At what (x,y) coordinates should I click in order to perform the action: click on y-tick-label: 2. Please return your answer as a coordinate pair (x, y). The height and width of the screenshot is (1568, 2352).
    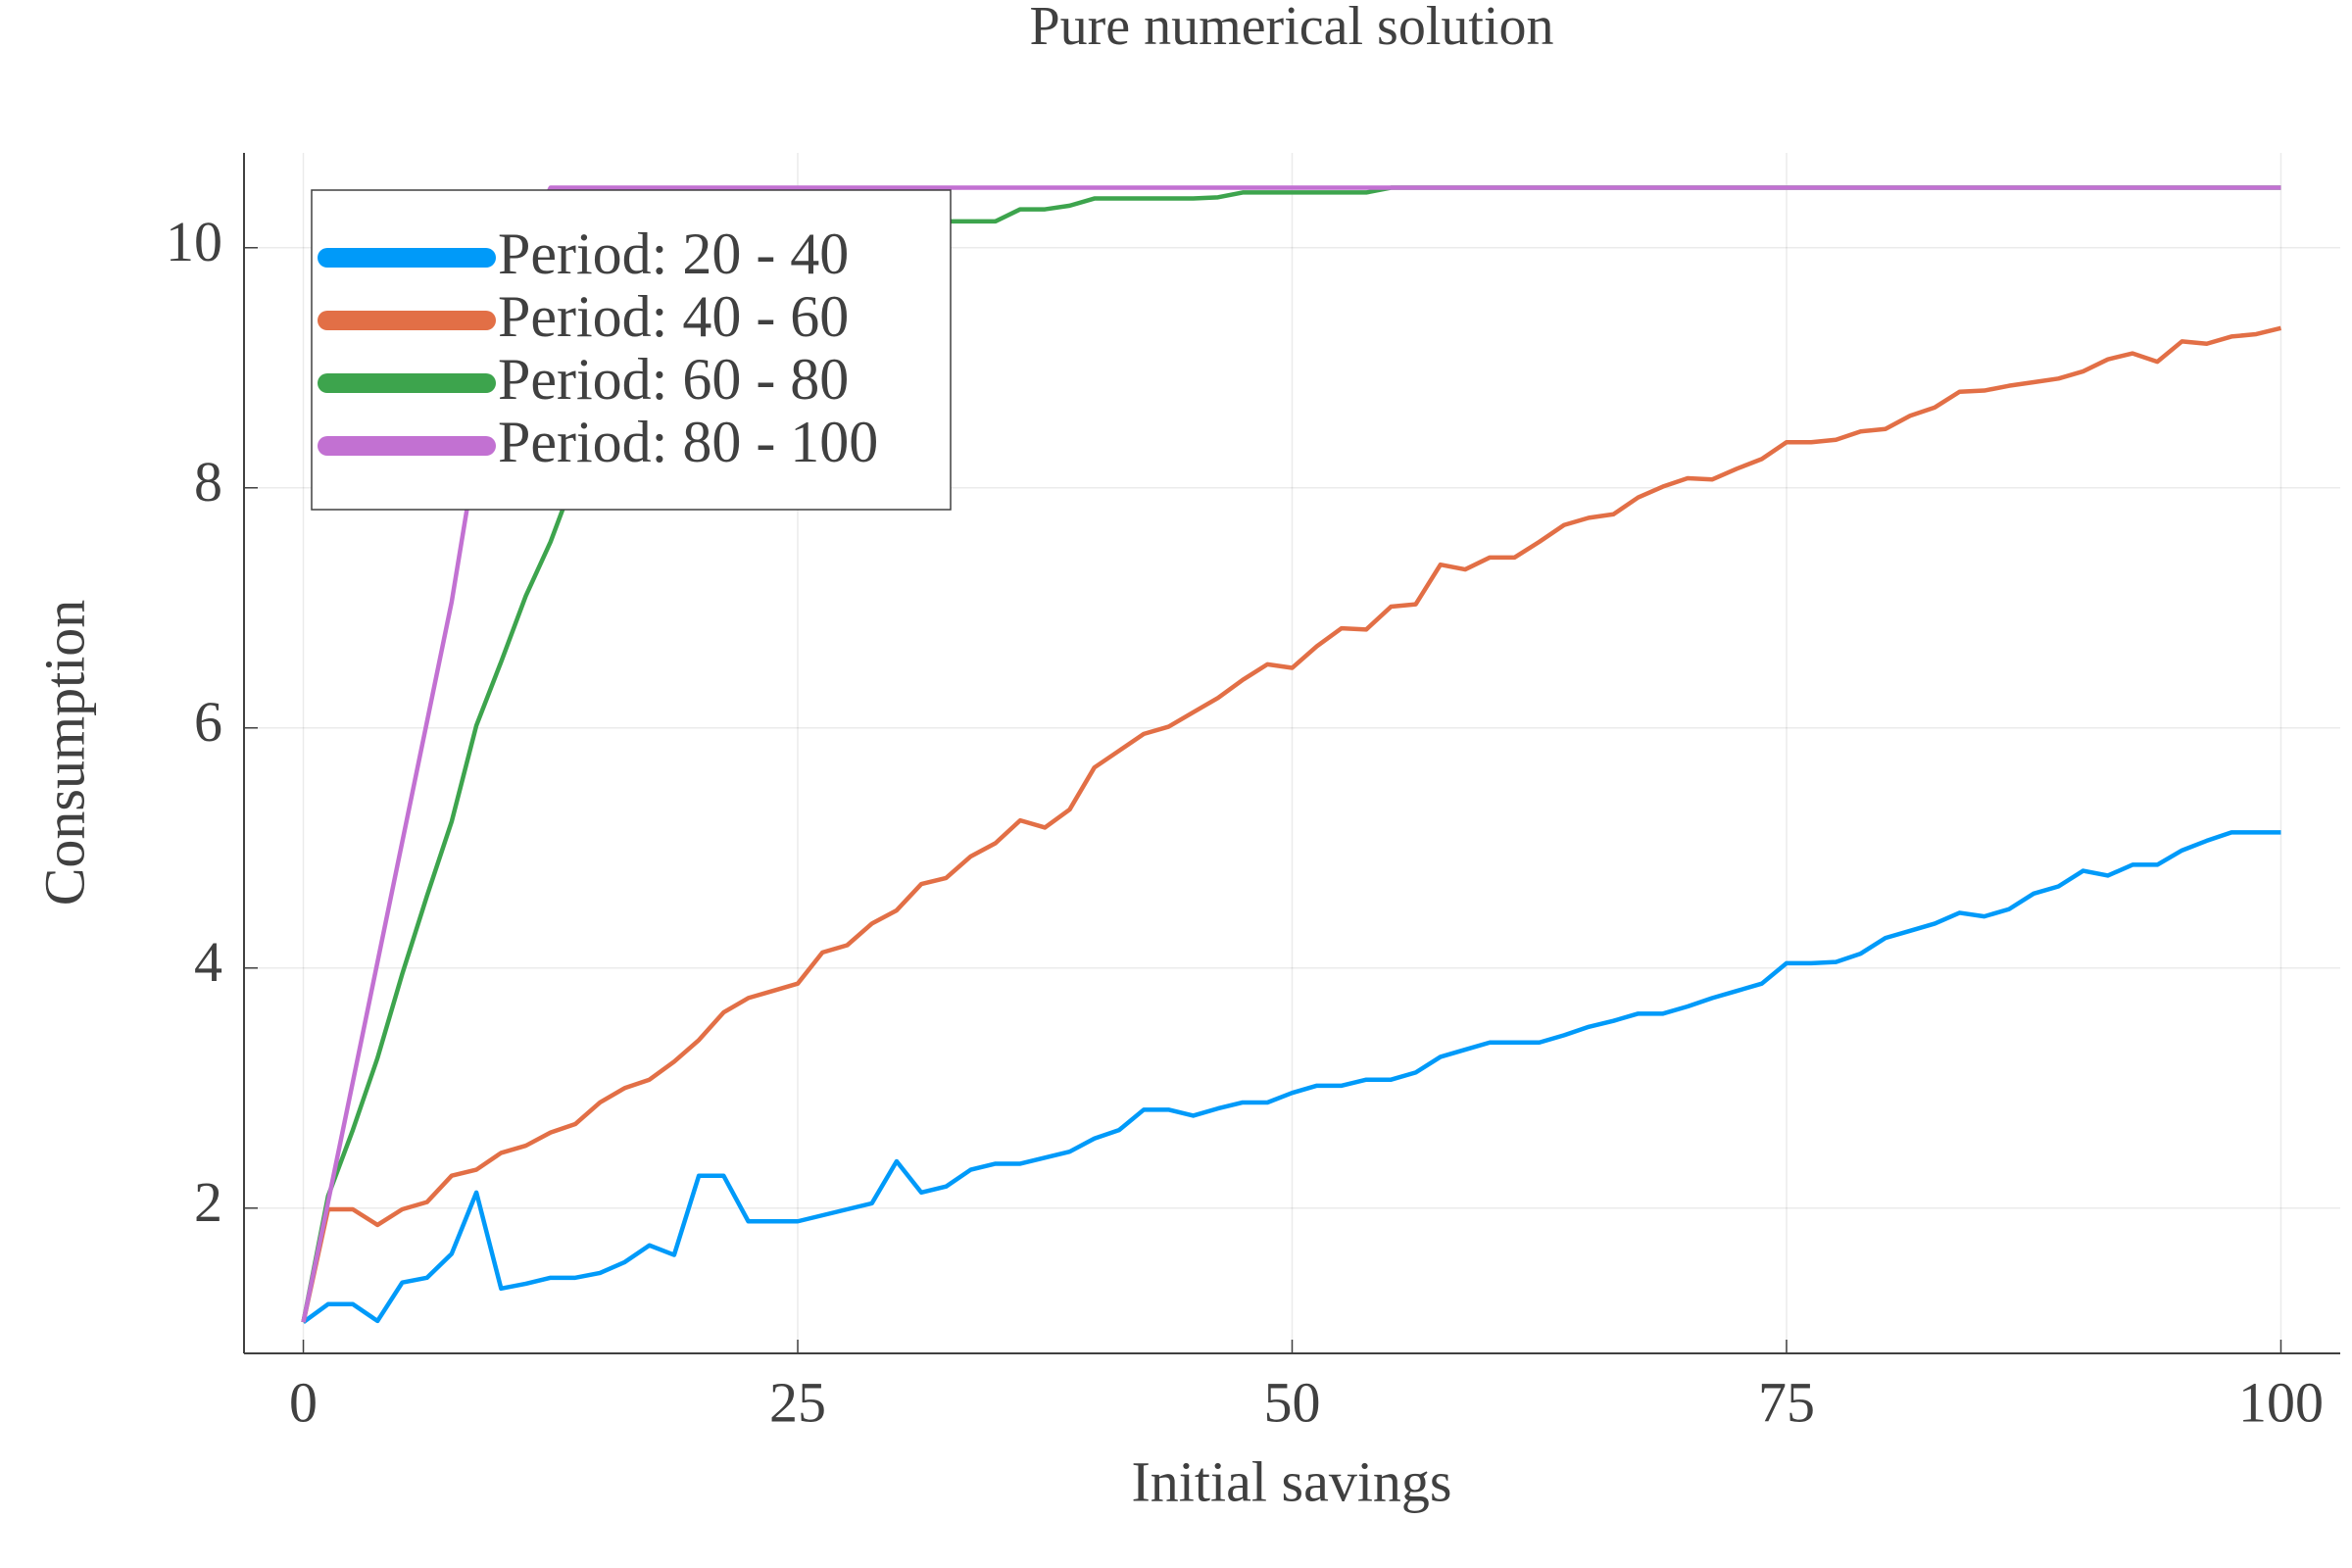
    Looking at the image, I should click on (208, 1202).